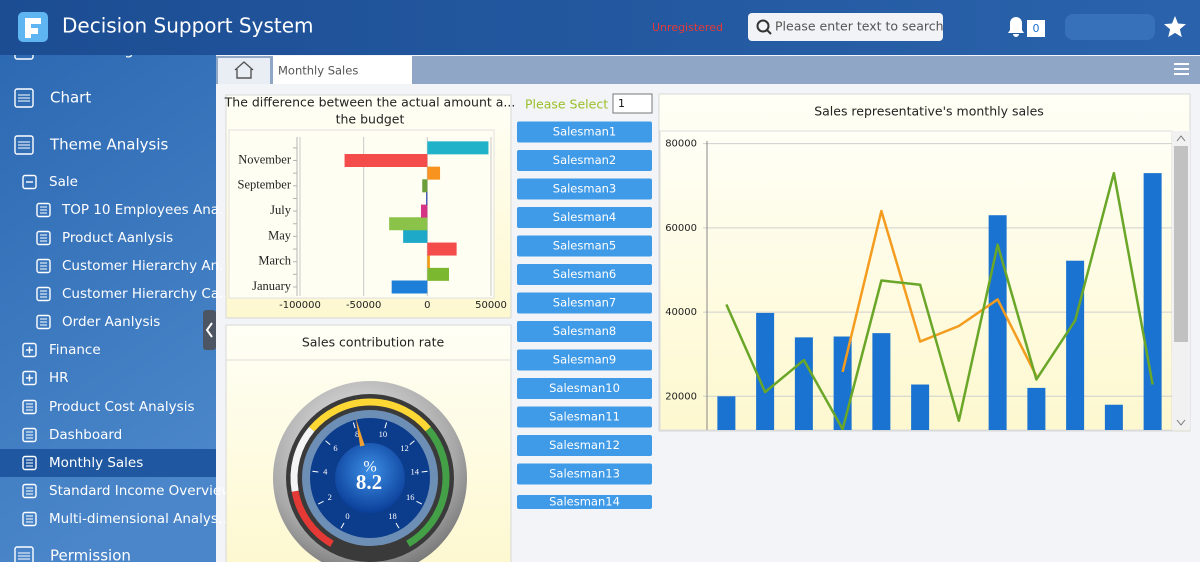  I want to click on sidebar-item: Product Cost Analysis, so click(108, 407).